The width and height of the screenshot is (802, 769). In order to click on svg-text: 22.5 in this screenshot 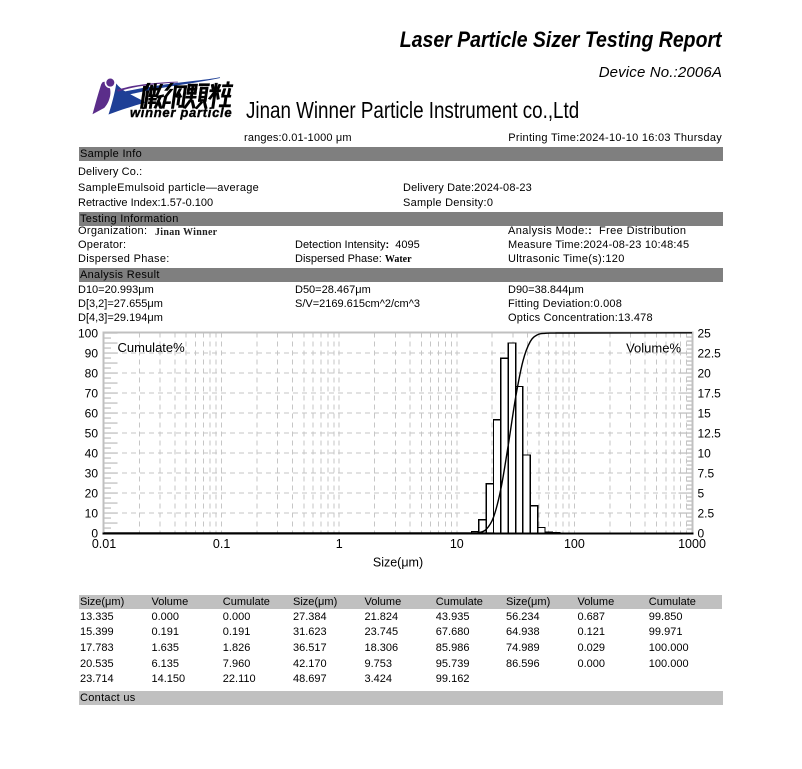, I will do `click(710, 353)`.